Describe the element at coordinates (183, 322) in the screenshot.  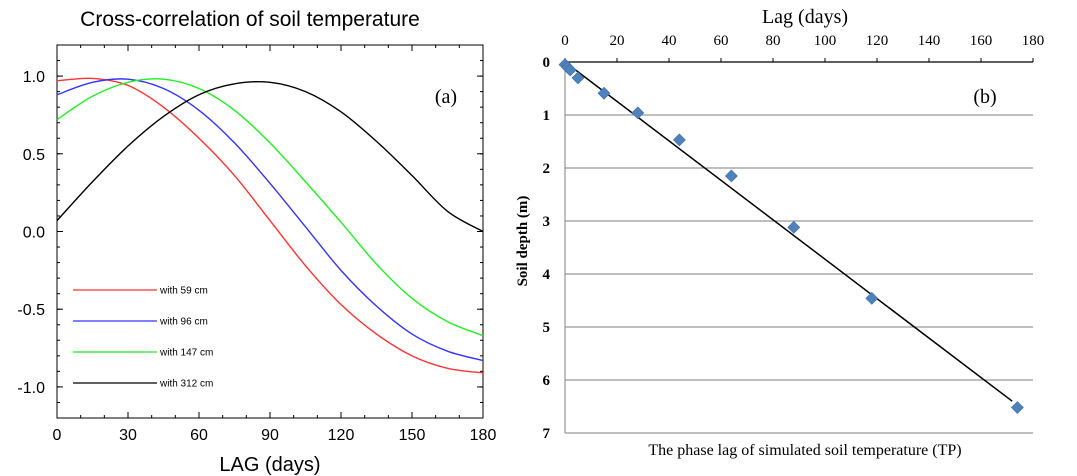
I see `legend-label: with 96 cm` at that location.